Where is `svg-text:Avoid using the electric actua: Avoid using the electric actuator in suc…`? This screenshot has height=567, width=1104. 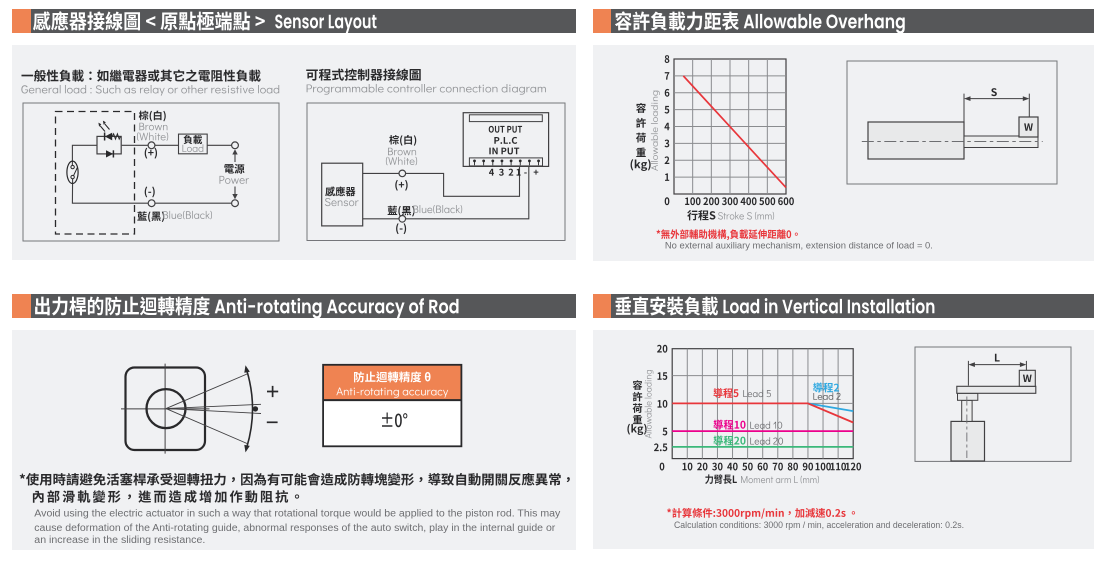 svg-text:Avoid using the electric actua: Avoid using the electric actuator in suc… is located at coordinates (297, 514).